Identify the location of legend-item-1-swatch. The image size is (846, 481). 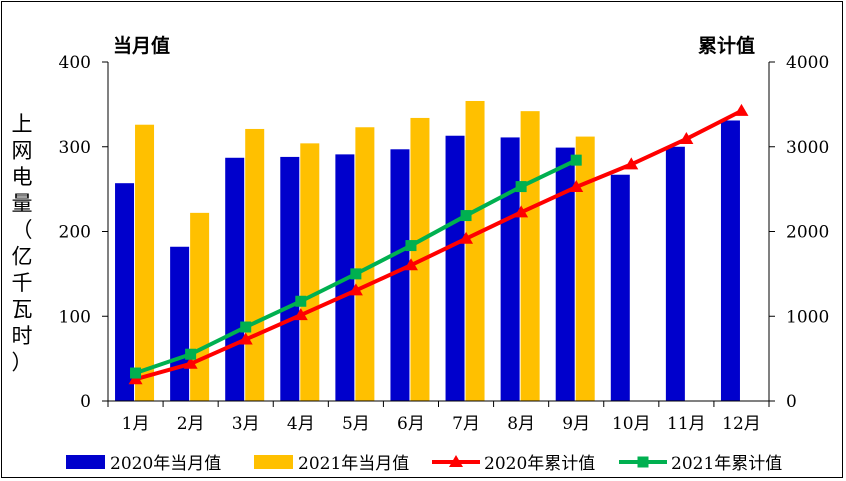
(85, 462).